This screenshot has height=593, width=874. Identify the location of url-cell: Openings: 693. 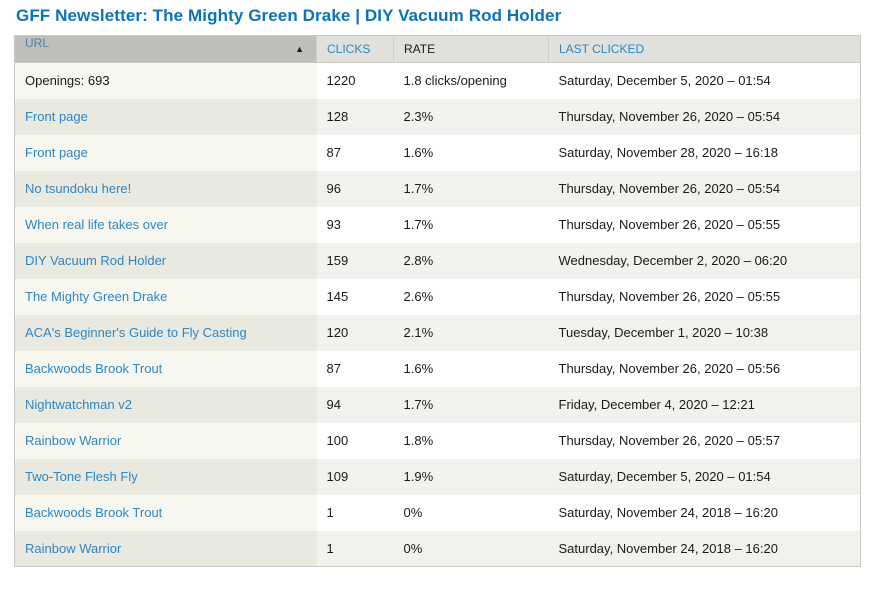
(165, 80).